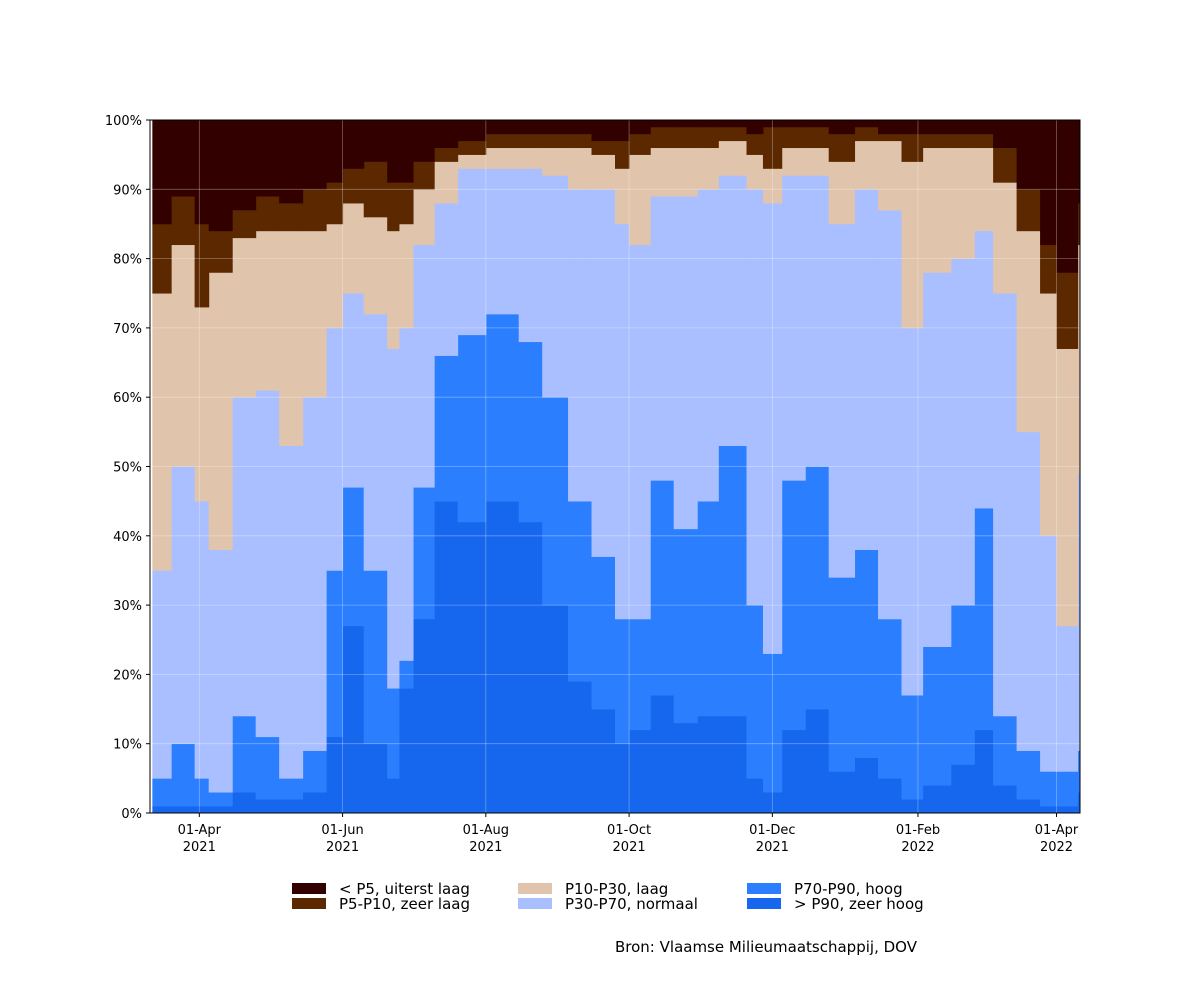 This screenshot has width=1200, height=1000. What do you see at coordinates (535, 888) in the screenshot?
I see `legend-swatch` at bounding box center [535, 888].